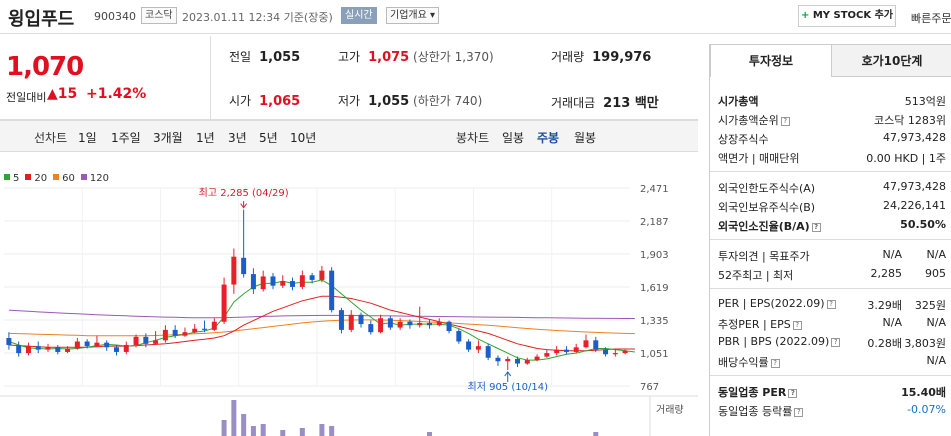  Describe the element at coordinates (743, 139) in the screenshot. I see `info-label: 상장주식수` at that location.